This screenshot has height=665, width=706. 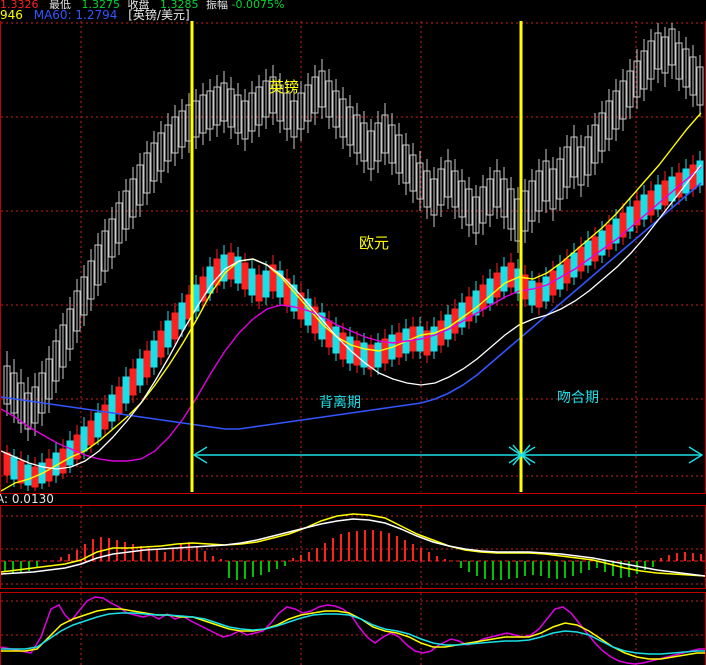 I want to click on quote-header-row-1: 1.3326 最低 1.3275 收盘 1.3285 振幅 -0.0075%, so click(x=142, y=5).